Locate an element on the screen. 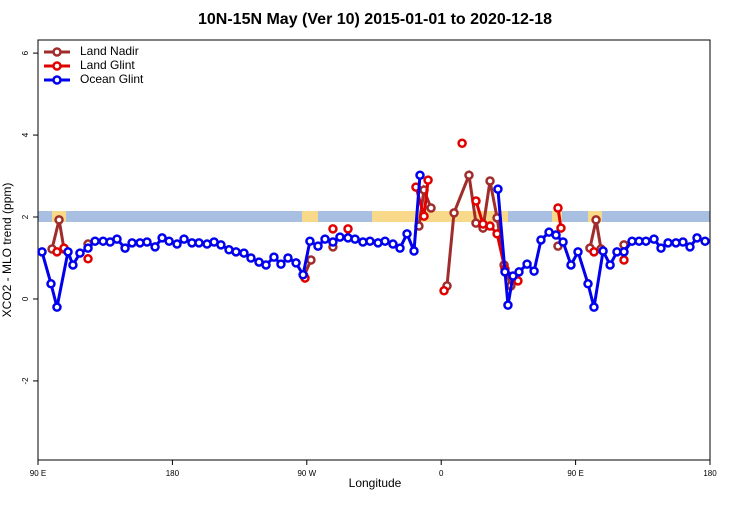 The height and width of the screenshot is (505, 750). x-tick-label: 90 W is located at coordinates (306, 473).